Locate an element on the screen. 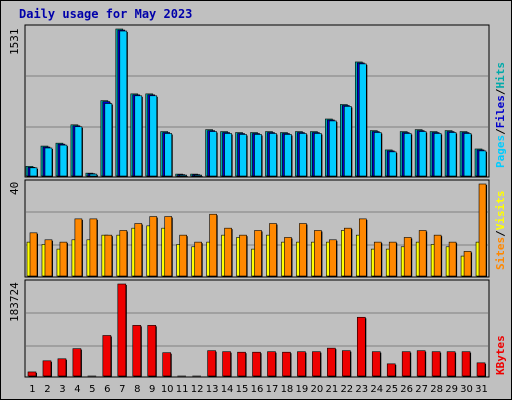 The image size is (512, 400). bottom-legend: KBytes is located at coordinates (500, 355).